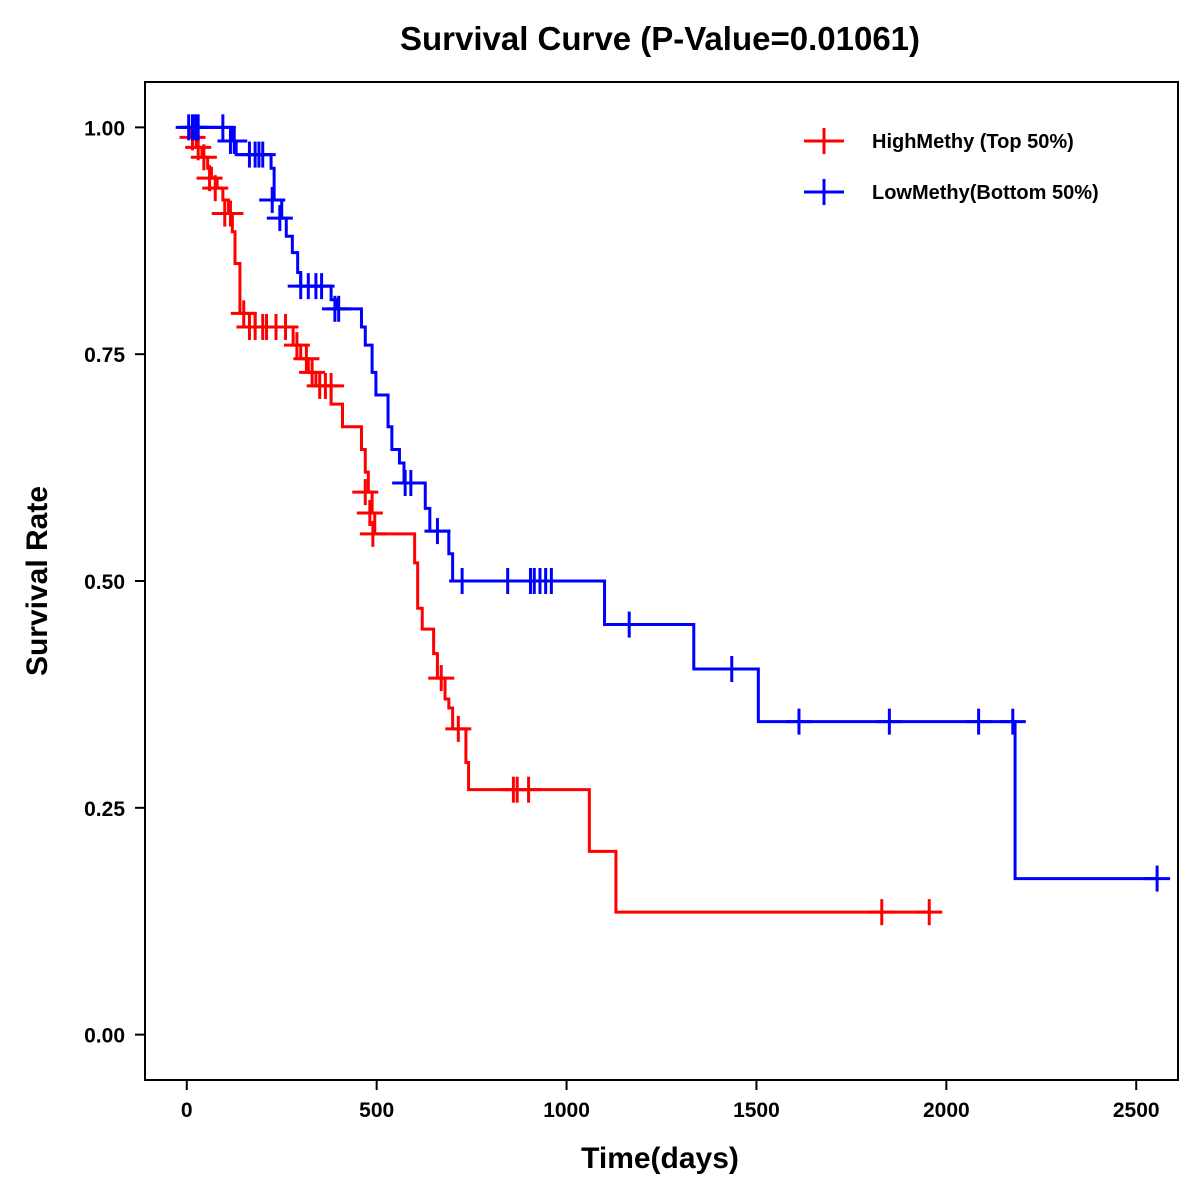 This screenshot has width=1200, height=1200. Describe the element at coordinates (660, 38) in the screenshot. I see `chart-title: Survival Curve (P-Value=0.01061)` at that location.